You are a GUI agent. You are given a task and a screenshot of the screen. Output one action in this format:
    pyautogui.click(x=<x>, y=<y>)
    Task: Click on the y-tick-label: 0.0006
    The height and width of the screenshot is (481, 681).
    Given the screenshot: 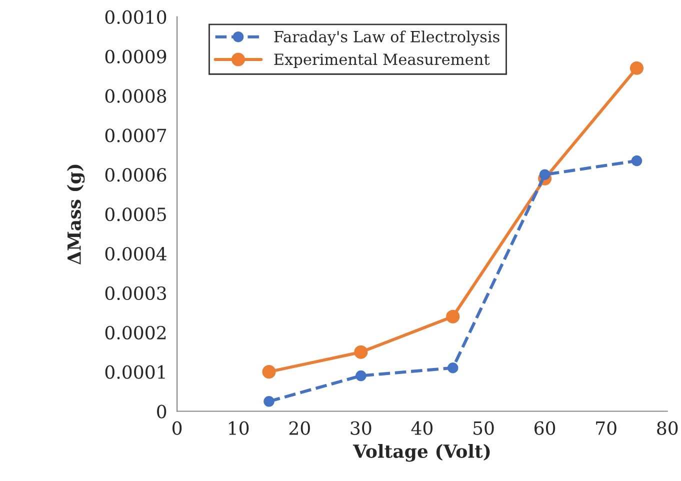 What is the action you would take?
    pyautogui.click(x=135, y=175)
    